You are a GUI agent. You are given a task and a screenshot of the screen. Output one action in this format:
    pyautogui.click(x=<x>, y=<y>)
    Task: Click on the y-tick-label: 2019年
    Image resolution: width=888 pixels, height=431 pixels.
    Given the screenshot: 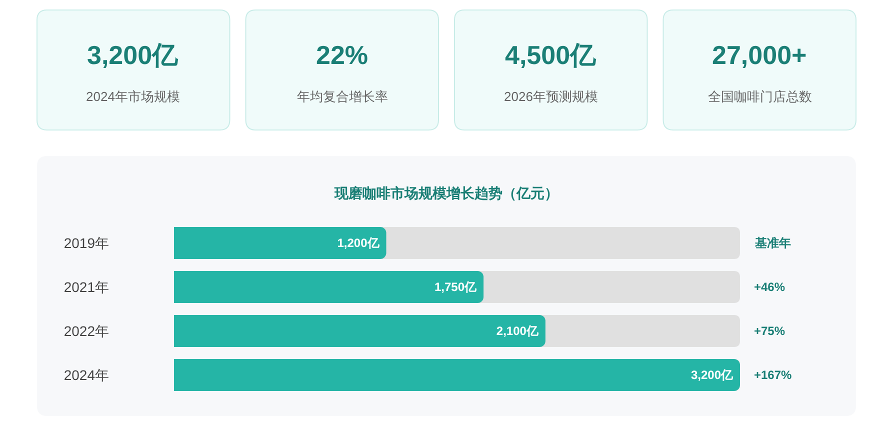 What is the action you would take?
    pyautogui.click(x=86, y=242)
    